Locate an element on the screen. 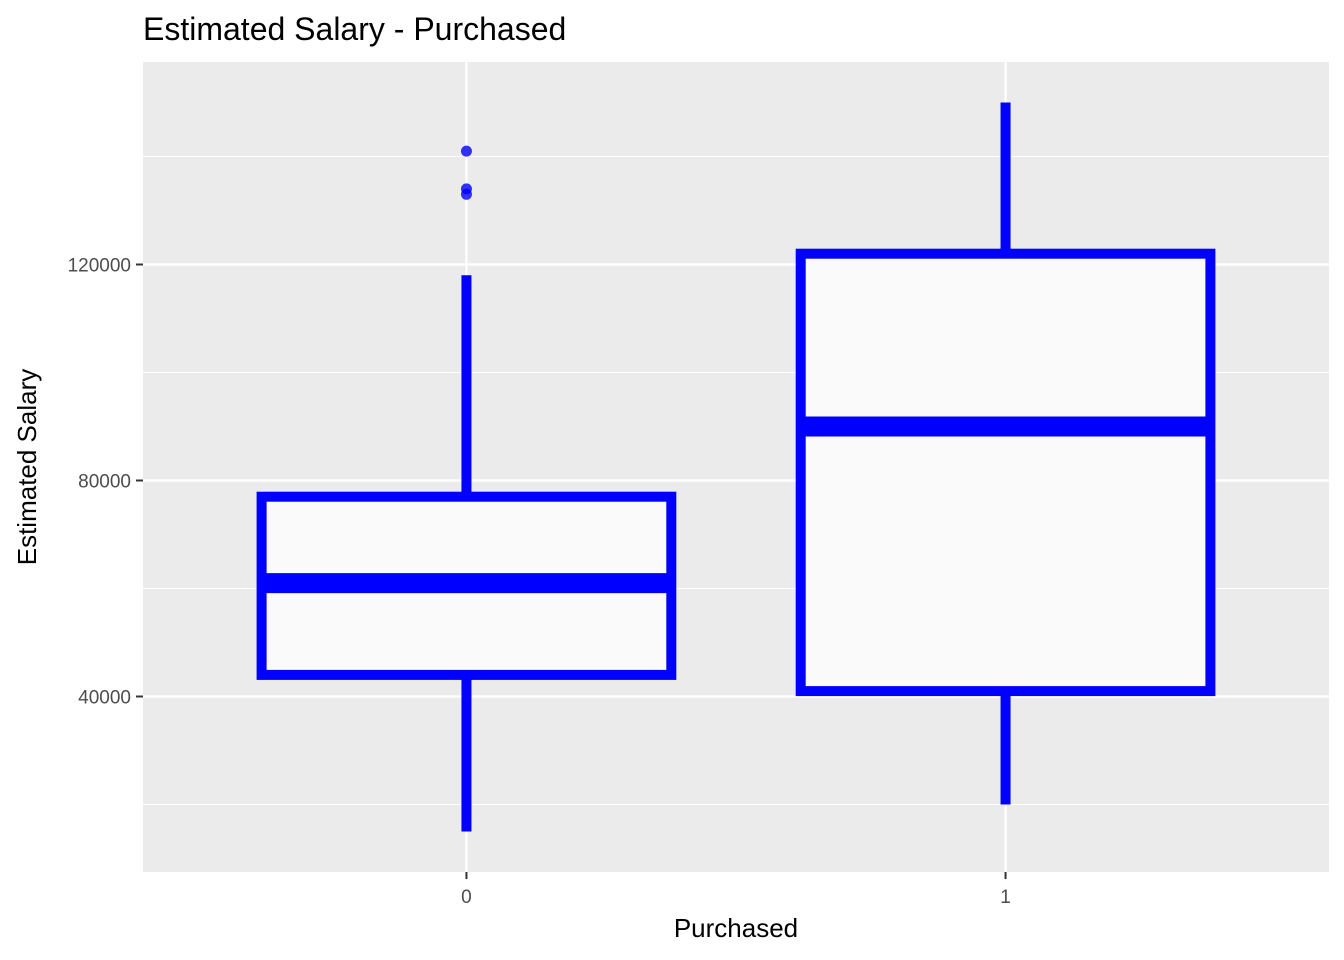 The width and height of the screenshot is (1344, 960). y-axis: 40000 80000 120000 is located at coordinates (105, 482).